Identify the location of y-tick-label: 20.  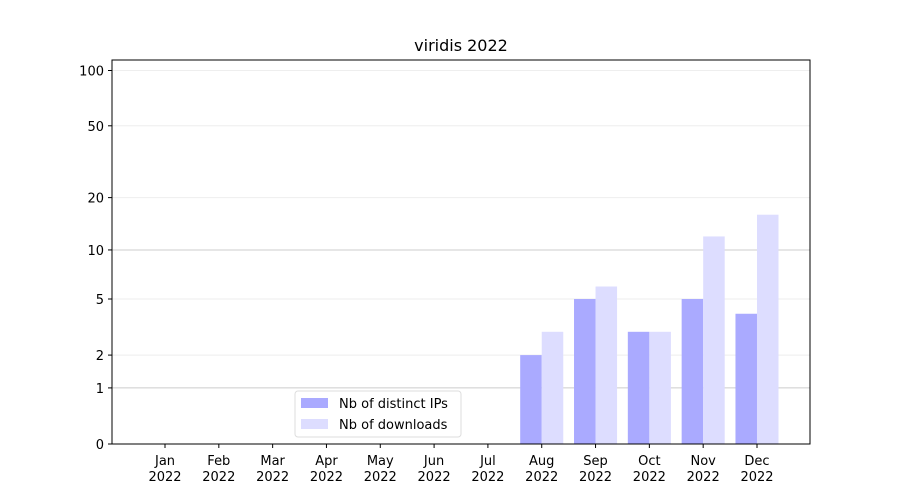
(95, 199).